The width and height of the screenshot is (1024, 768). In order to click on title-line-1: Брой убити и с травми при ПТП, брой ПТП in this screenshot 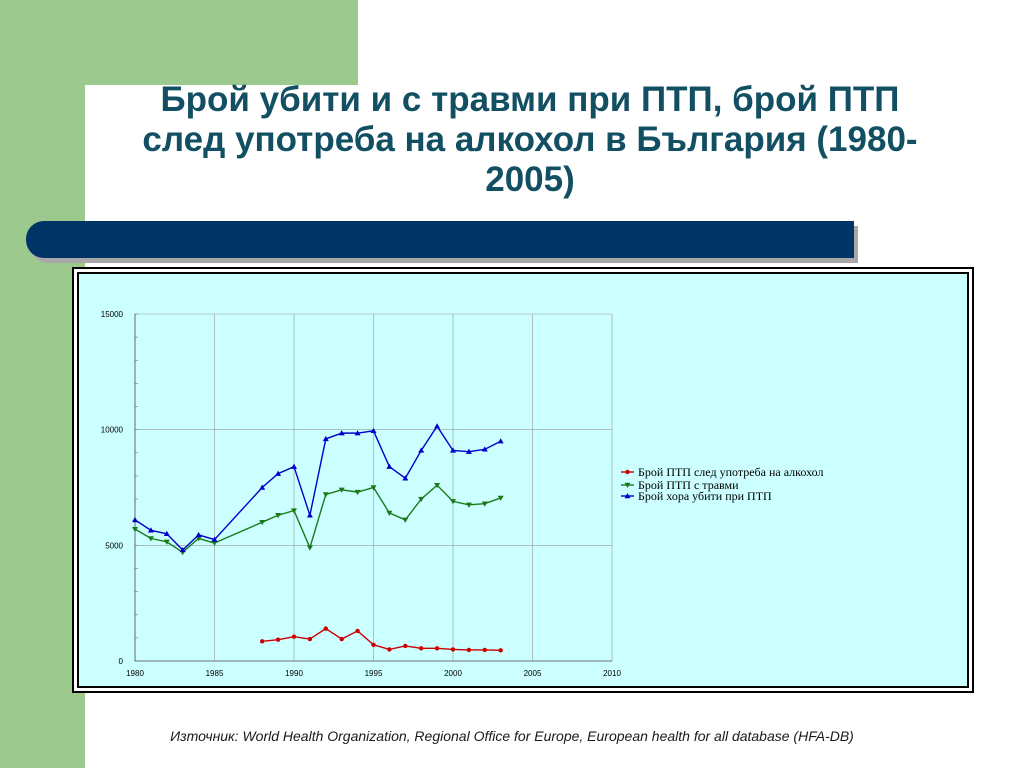, I will do `click(530, 99)`.